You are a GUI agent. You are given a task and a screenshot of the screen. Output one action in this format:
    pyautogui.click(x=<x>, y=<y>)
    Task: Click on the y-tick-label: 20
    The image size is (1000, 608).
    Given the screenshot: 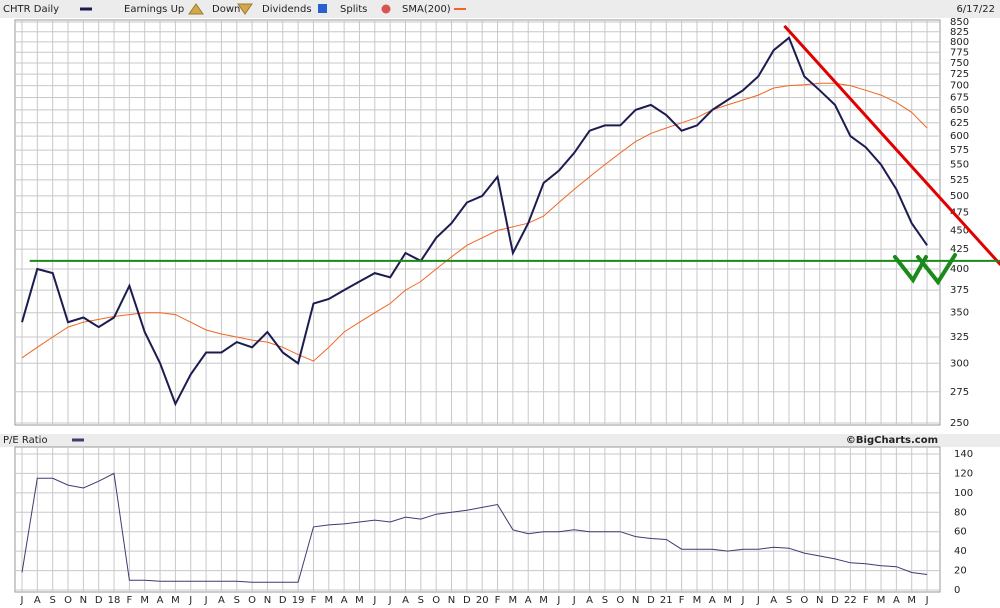 What is the action you would take?
    pyautogui.click(x=960, y=571)
    